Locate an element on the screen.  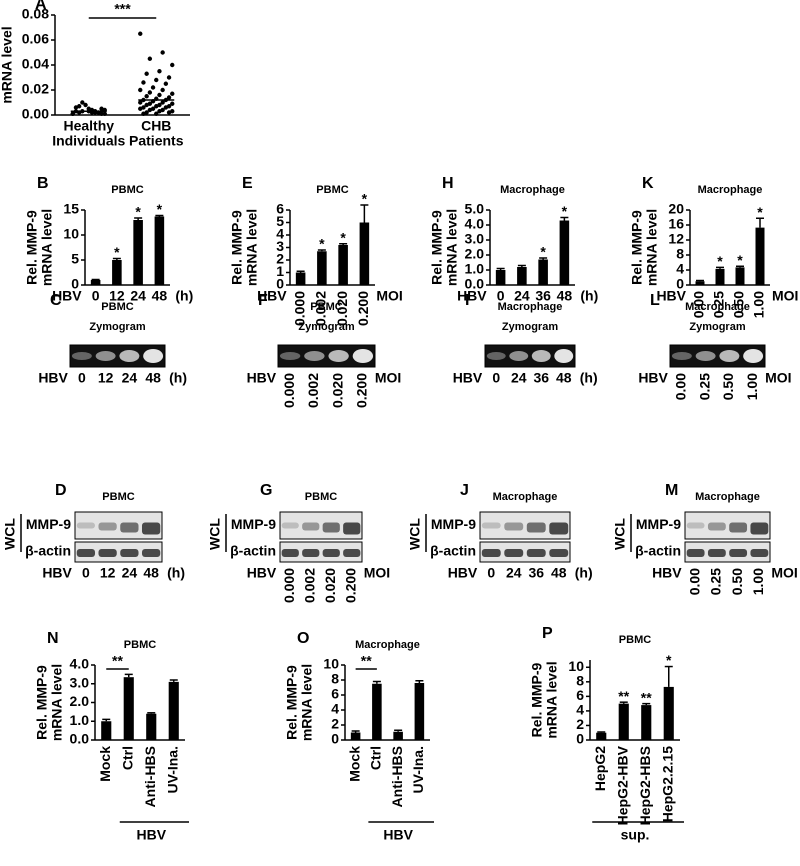
panel-label: H is located at coordinates (448, 183).